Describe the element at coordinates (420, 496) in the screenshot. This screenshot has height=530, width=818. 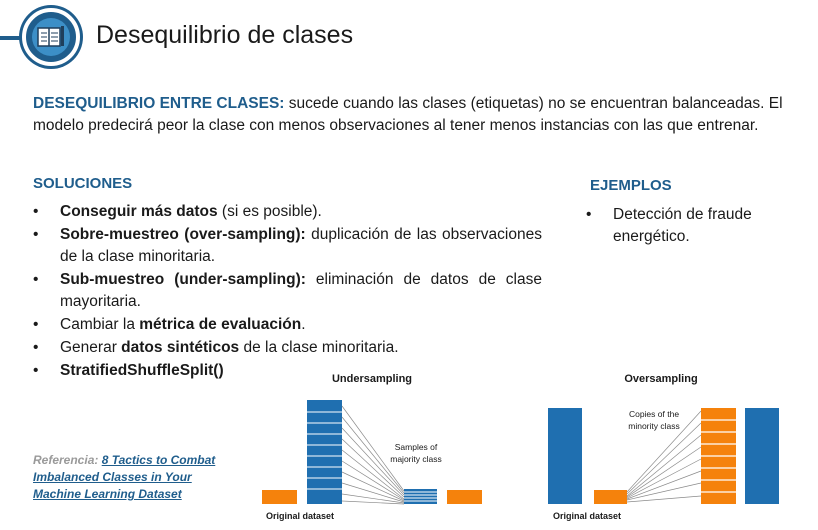
I see `sampled-majority-bar` at that location.